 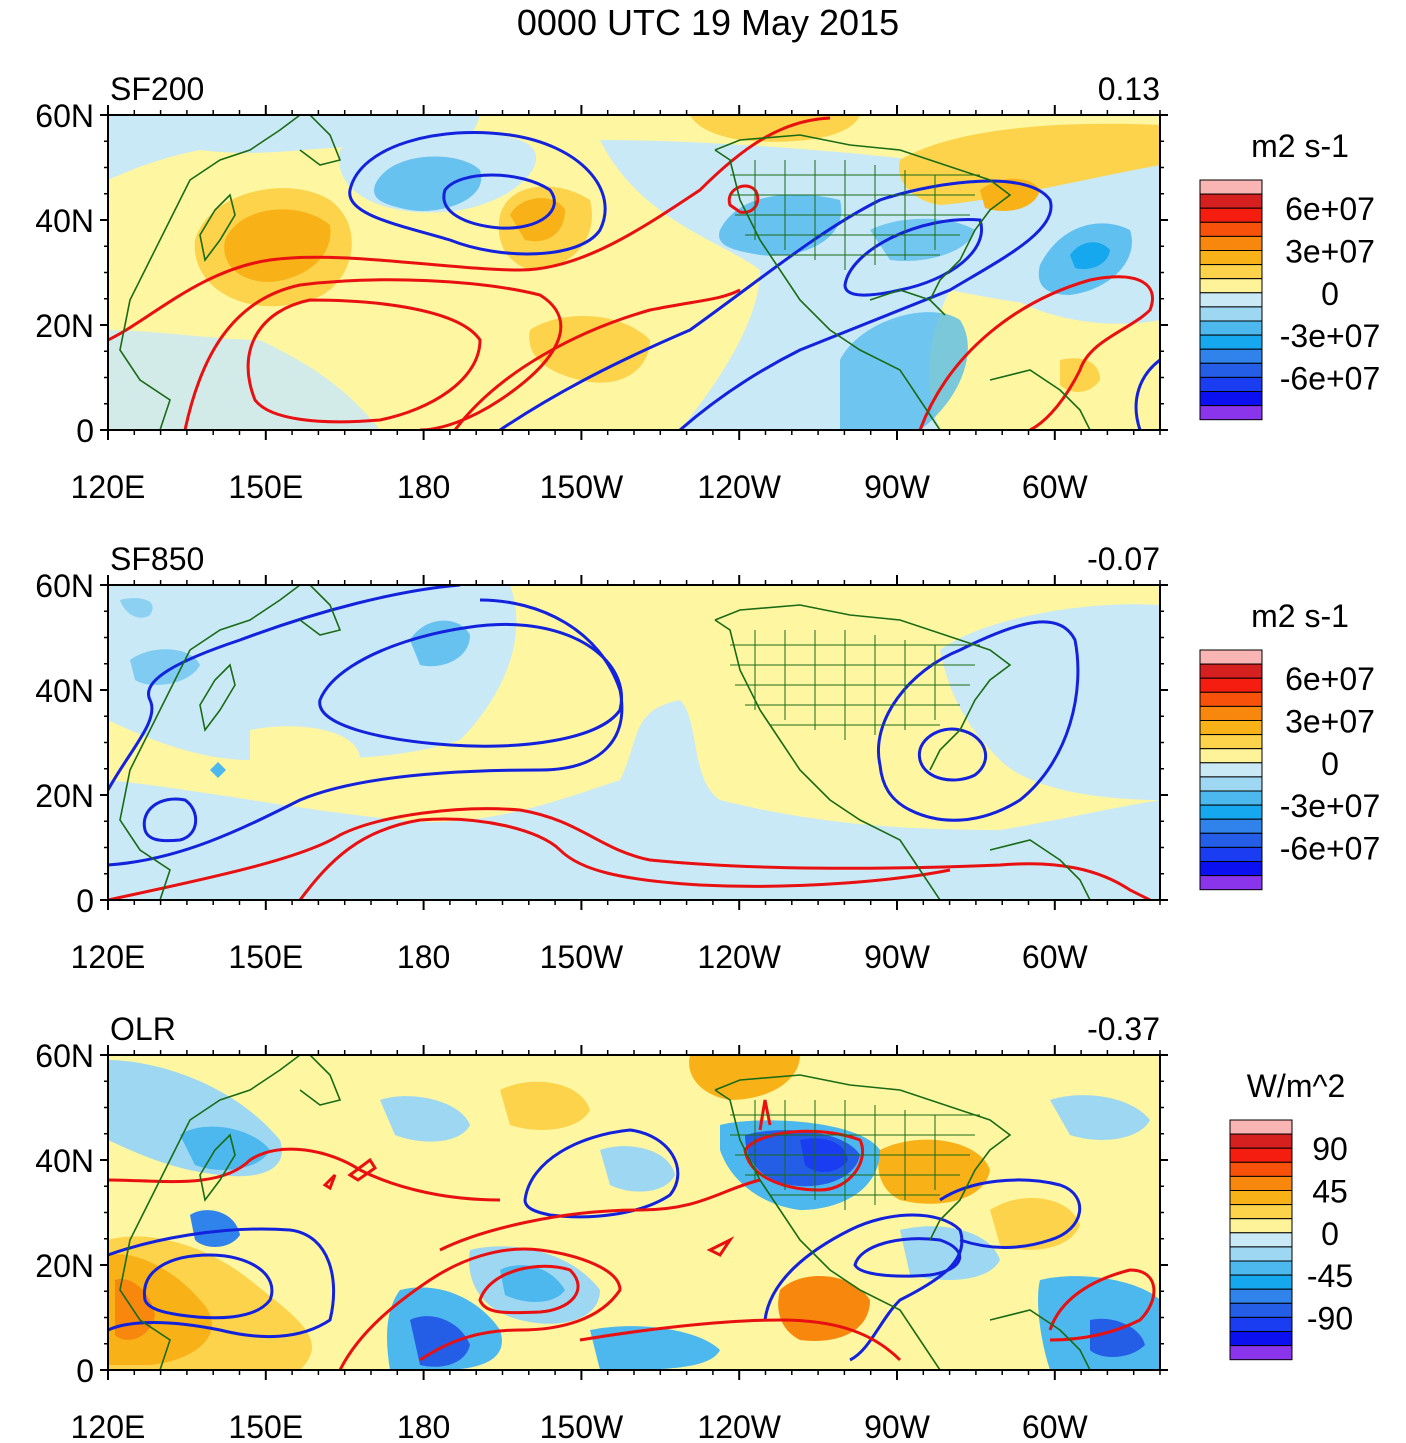 What do you see at coordinates (1330, 209) in the screenshot?
I see `colorbar-label: 6e+07` at bounding box center [1330, 209].